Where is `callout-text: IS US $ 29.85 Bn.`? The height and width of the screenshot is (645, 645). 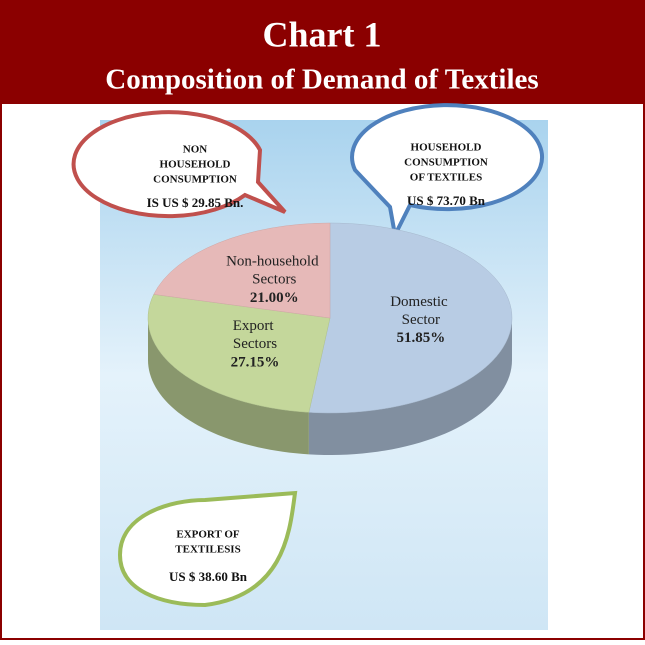
callout-text: IS US $ 29.85 Bn. is located at coordinates (195, 202).